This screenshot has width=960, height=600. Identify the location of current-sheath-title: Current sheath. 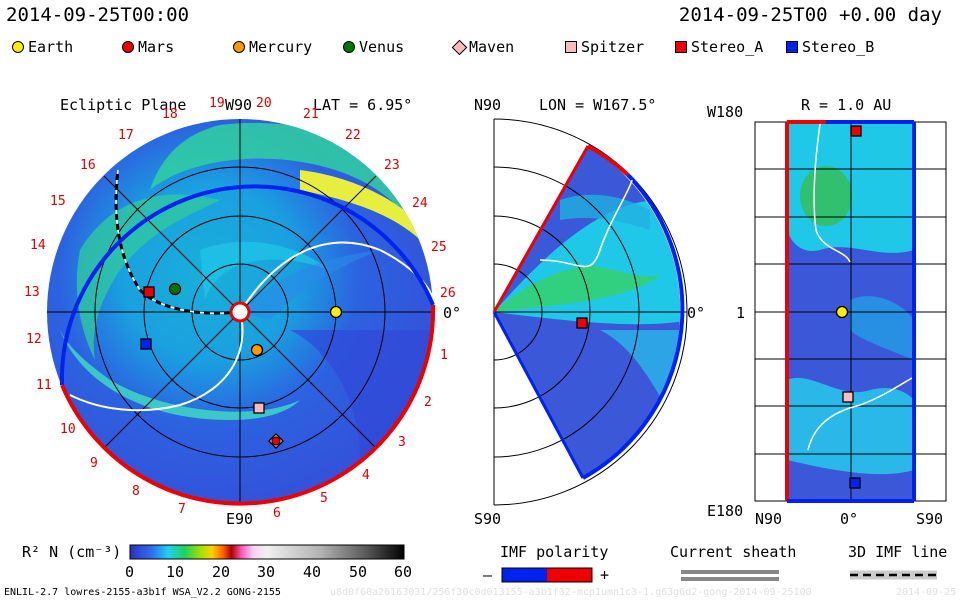
(733, 552).